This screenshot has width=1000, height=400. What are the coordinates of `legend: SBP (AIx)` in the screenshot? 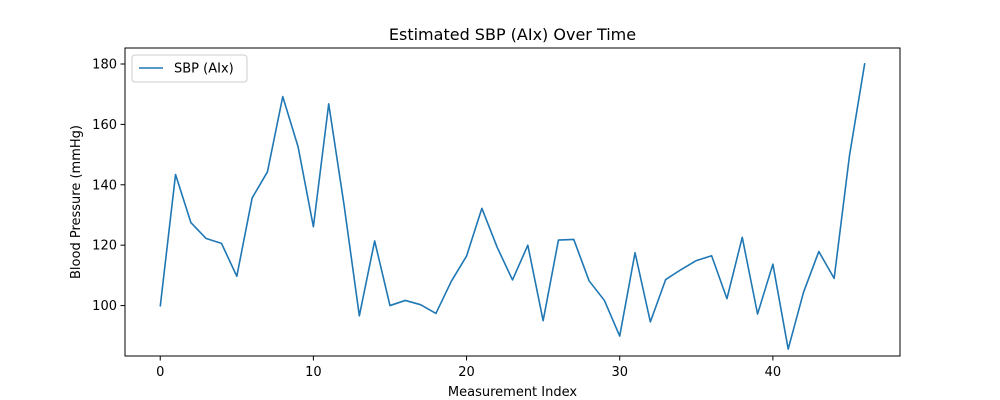 It's located at (189, 68).